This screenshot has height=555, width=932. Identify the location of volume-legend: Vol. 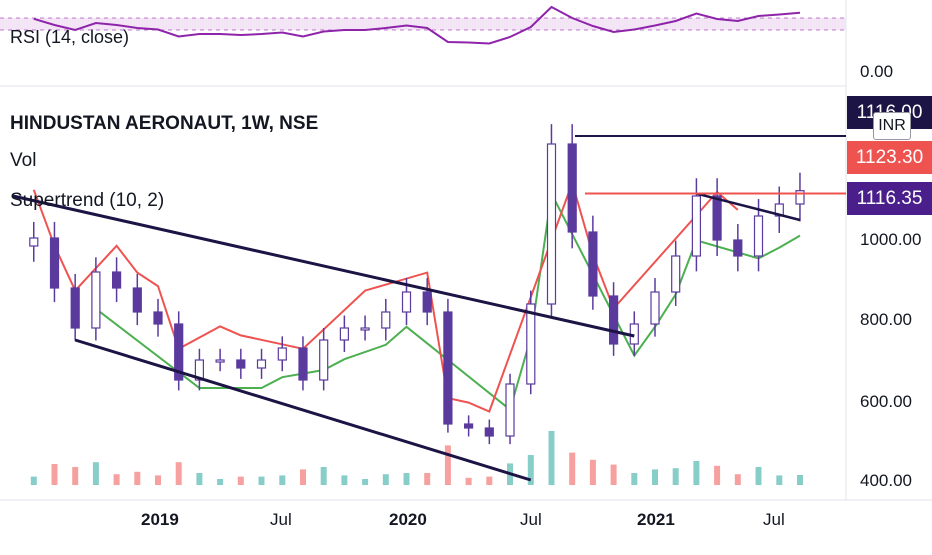
(23, 160).